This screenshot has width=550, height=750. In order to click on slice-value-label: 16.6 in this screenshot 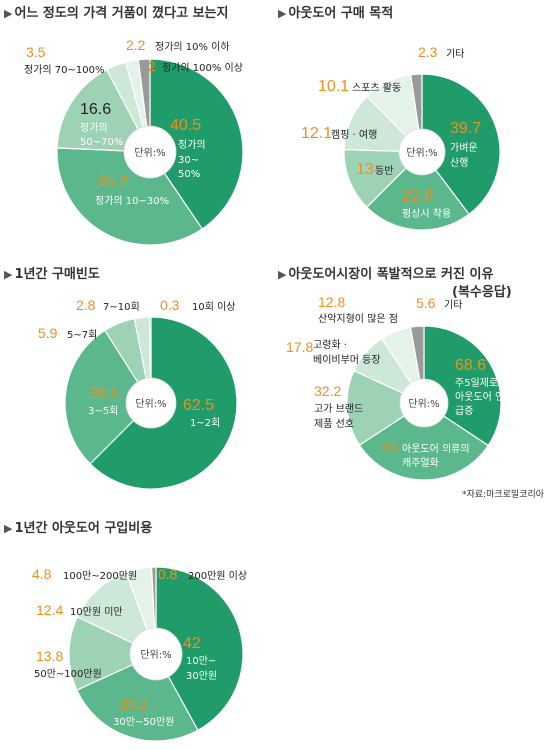, I will do `click(95, 109)`.